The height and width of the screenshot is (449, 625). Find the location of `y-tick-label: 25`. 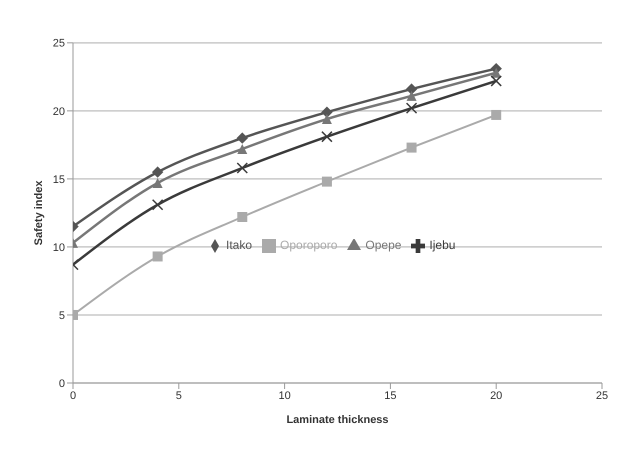

y-tick-label: 25 is located at coordinates (58, 44).